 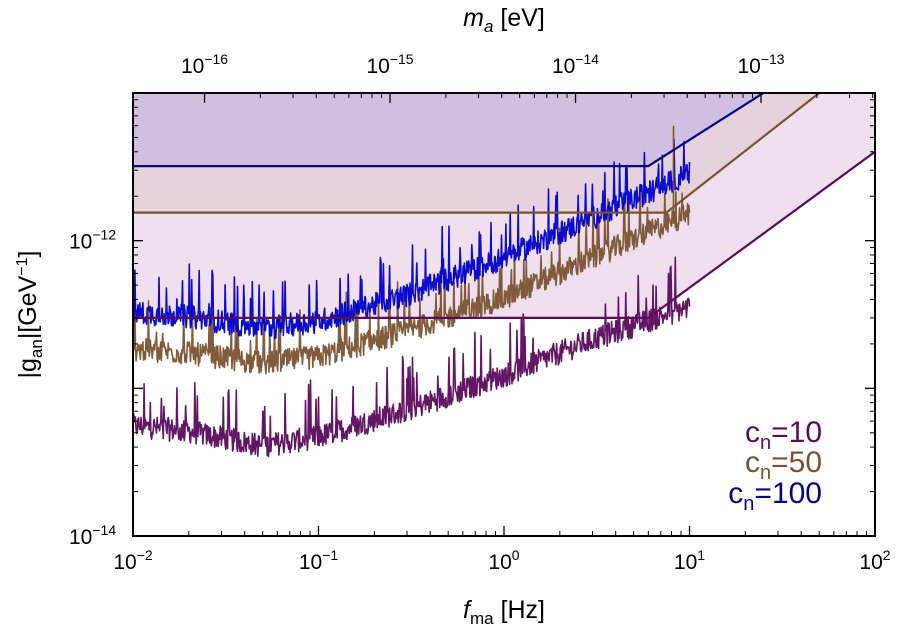 What do you see at coordinates (587, 59) in the screenshot?
I see `top-tick-exp: −14` at bounding box center [587, 59].